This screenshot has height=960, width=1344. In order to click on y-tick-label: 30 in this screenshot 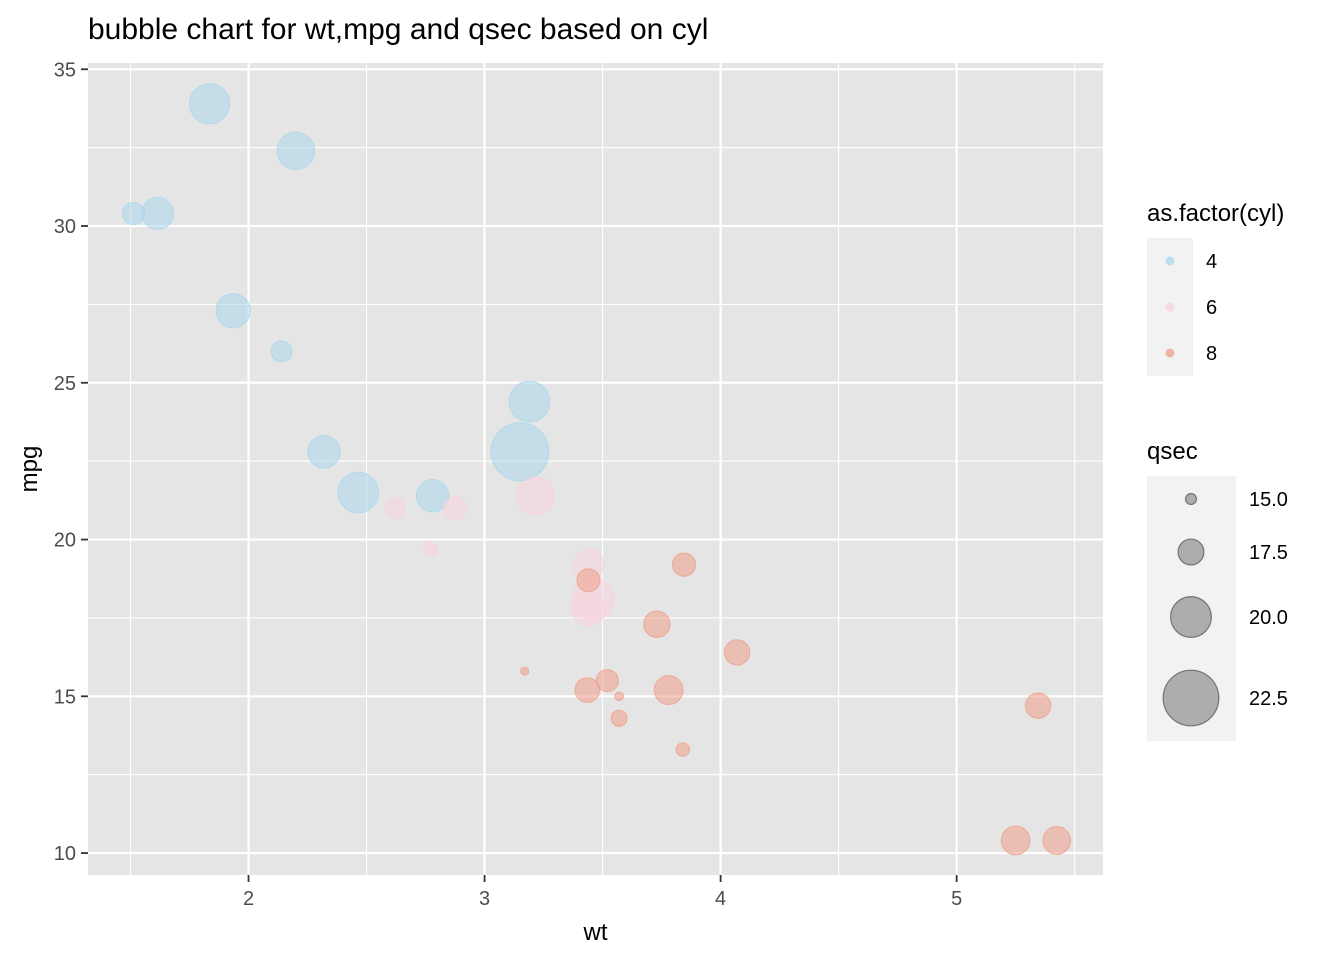, I will do `click(65, 227)`.